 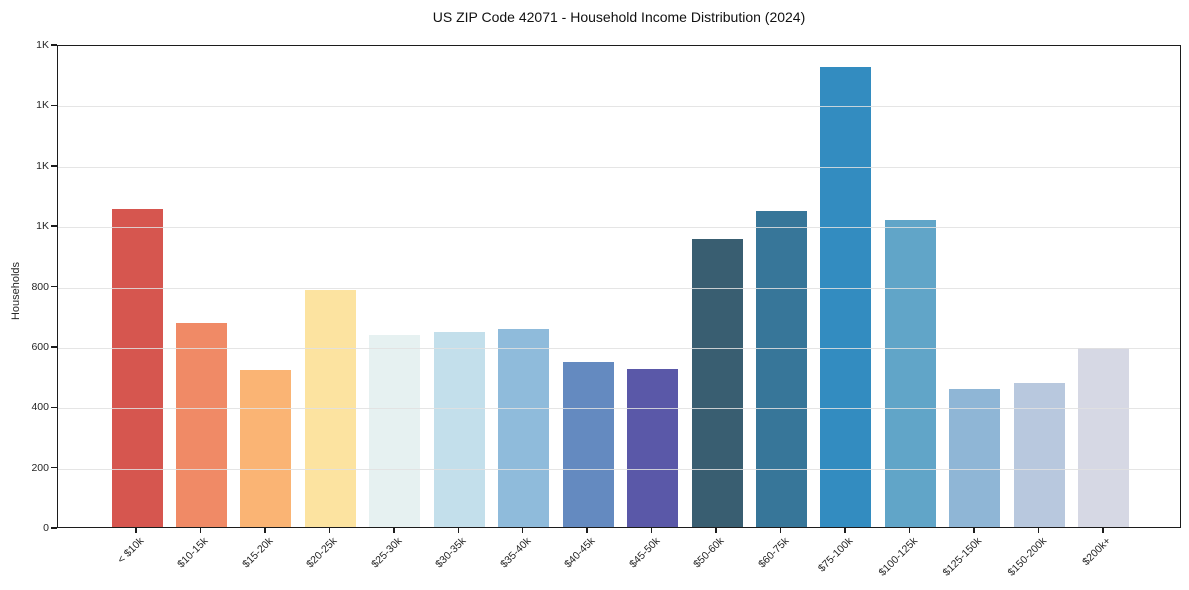 I want to click on bar--10k, so click(x=137, y=367).